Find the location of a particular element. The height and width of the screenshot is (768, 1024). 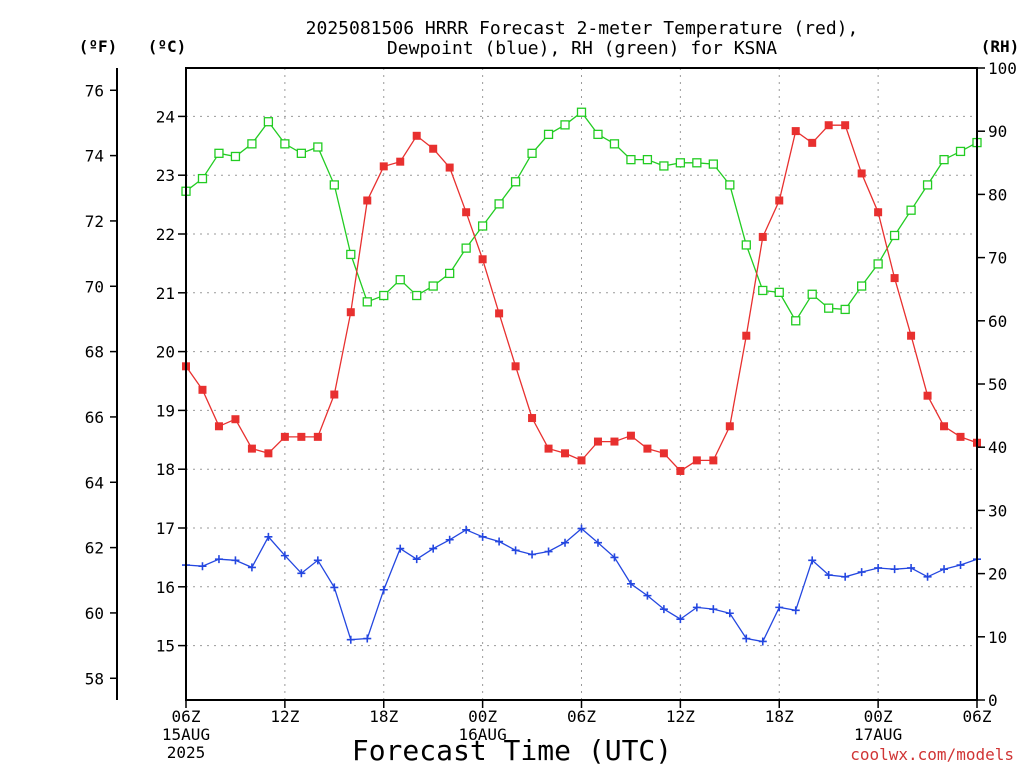

celsius-tick-label: 19 is located at coordinates (165, 410).